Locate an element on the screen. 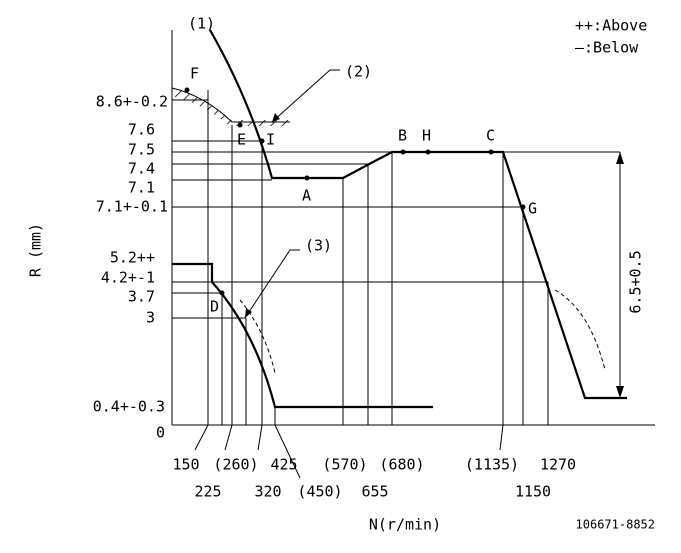 The image size is (681, 553). x-label: (1135) is located at coordinates (492, 465).